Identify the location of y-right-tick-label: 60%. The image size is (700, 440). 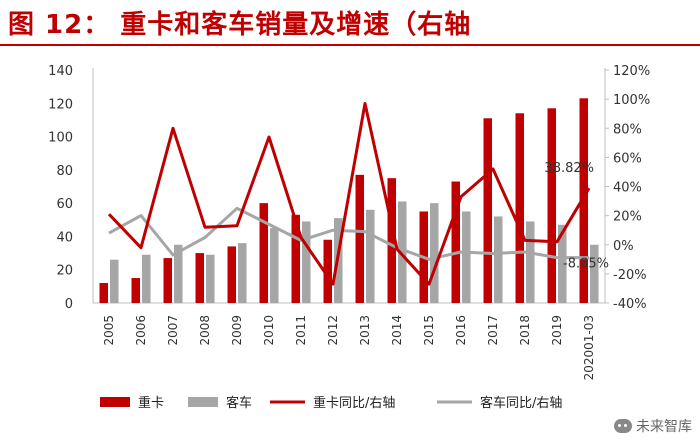
(627, 158).